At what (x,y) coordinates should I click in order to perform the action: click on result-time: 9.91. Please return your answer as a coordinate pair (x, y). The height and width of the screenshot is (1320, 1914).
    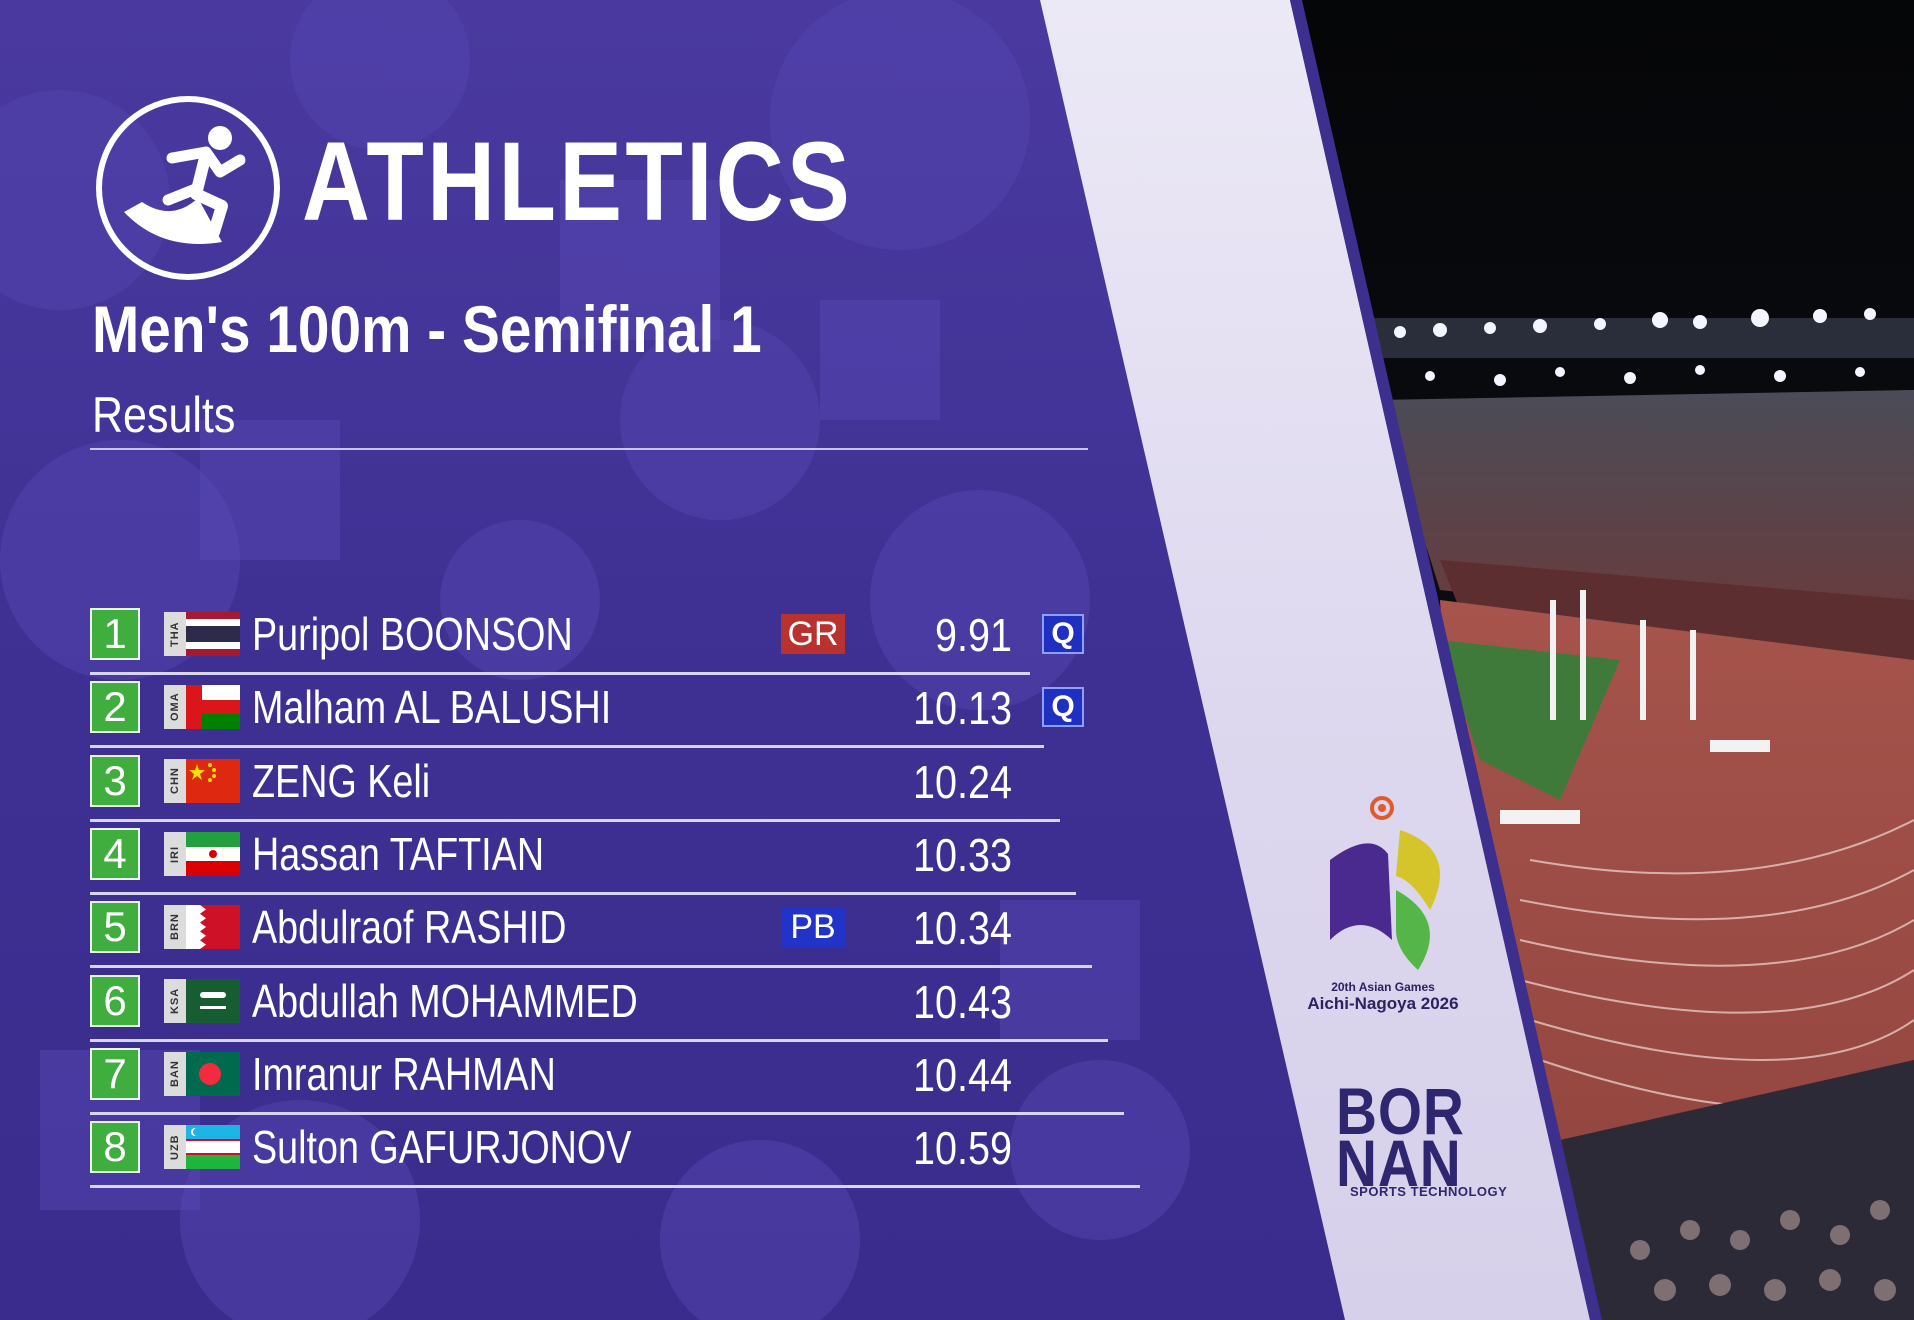
    Looking at the image, I should click on (973, 635).